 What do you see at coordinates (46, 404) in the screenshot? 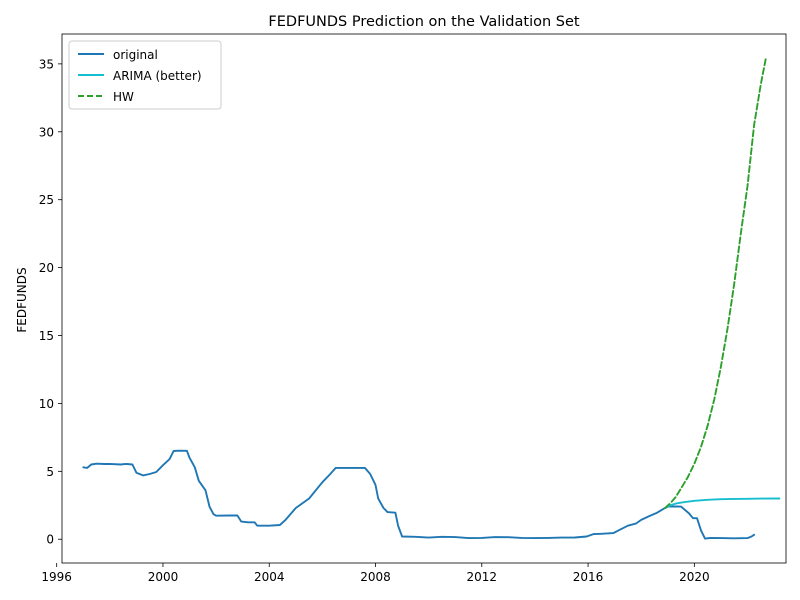
I see `y-tick-label: 10` at bounding box center [46, 404].